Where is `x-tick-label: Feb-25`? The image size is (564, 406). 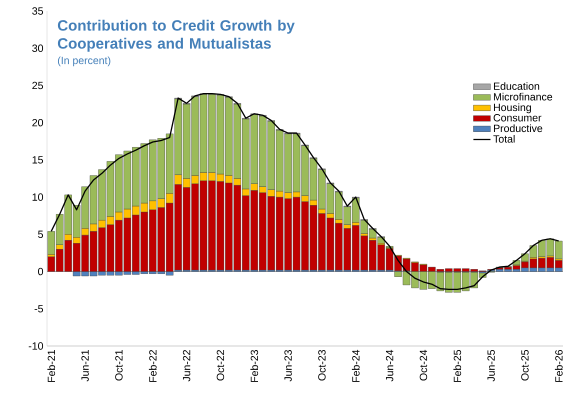 x-tick-label: Feb-25 is located at coordinates (457, 366).